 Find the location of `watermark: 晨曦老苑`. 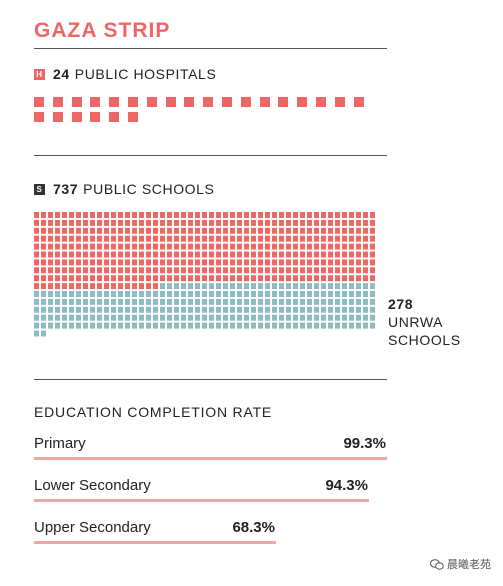

watermark: 晨曦老苑 is located at coordinates (460, 564).